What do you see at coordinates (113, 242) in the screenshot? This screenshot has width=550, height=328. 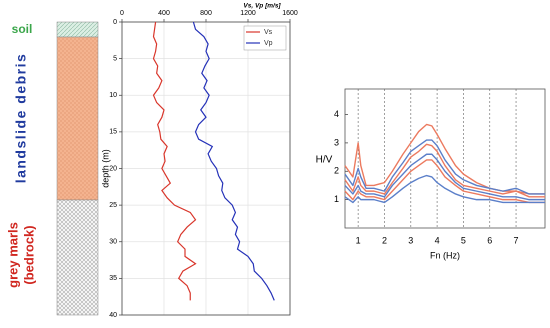 I see `y-tick-label: 30` at bounding box center [113, 242].